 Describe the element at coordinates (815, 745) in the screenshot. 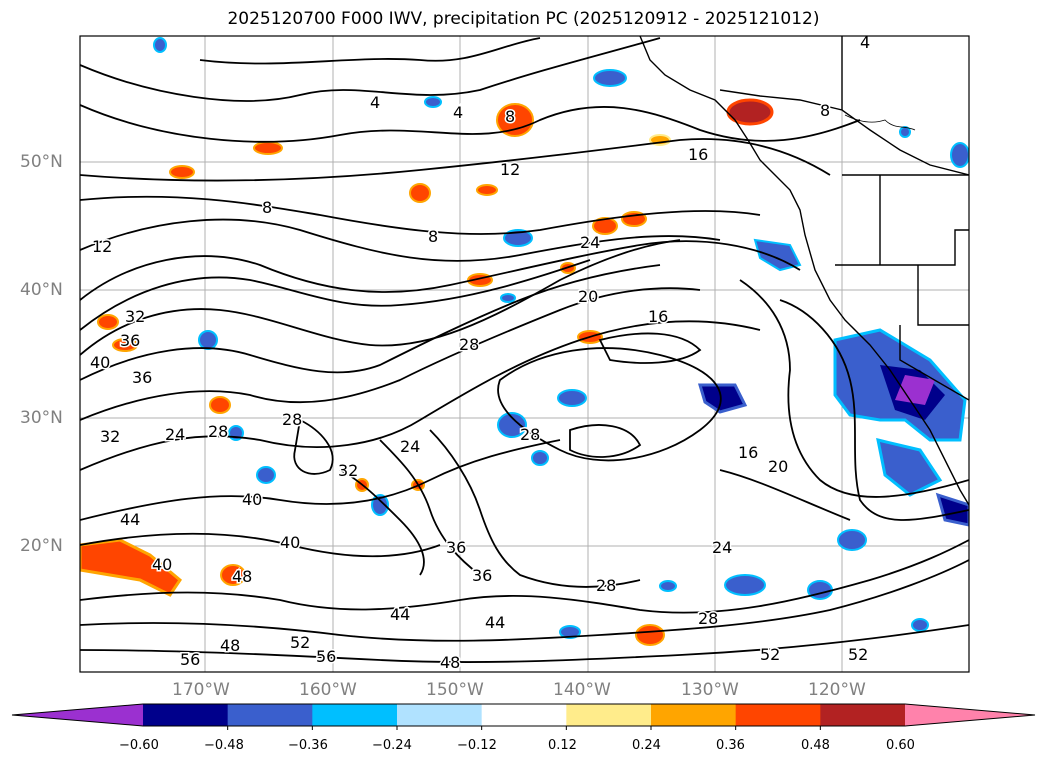

I see `colorbar-tick: 0.48` at that location.